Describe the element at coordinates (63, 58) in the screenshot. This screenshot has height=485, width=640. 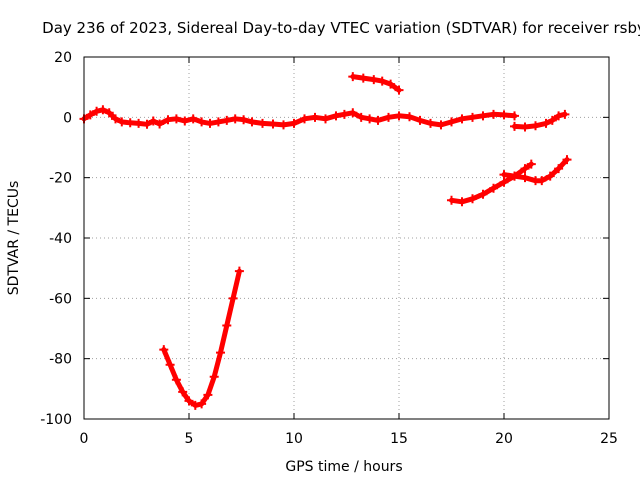
I see `y-tick-label: 20` at that location.